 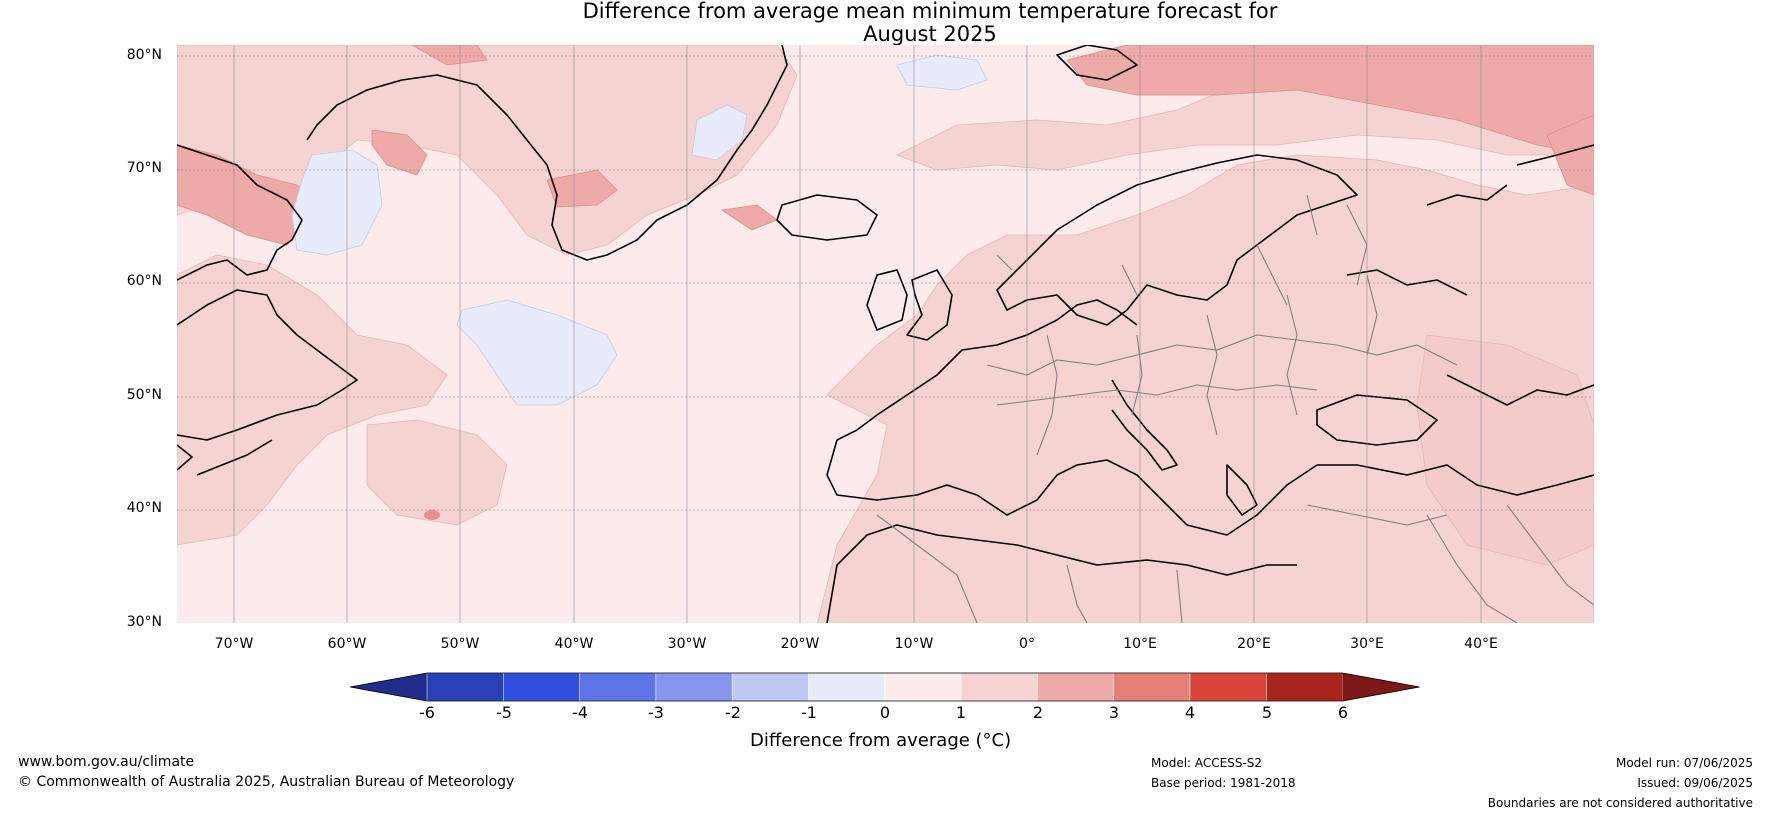 I want to click on map-title-line2: August 2025, so click(x=930, y=34).